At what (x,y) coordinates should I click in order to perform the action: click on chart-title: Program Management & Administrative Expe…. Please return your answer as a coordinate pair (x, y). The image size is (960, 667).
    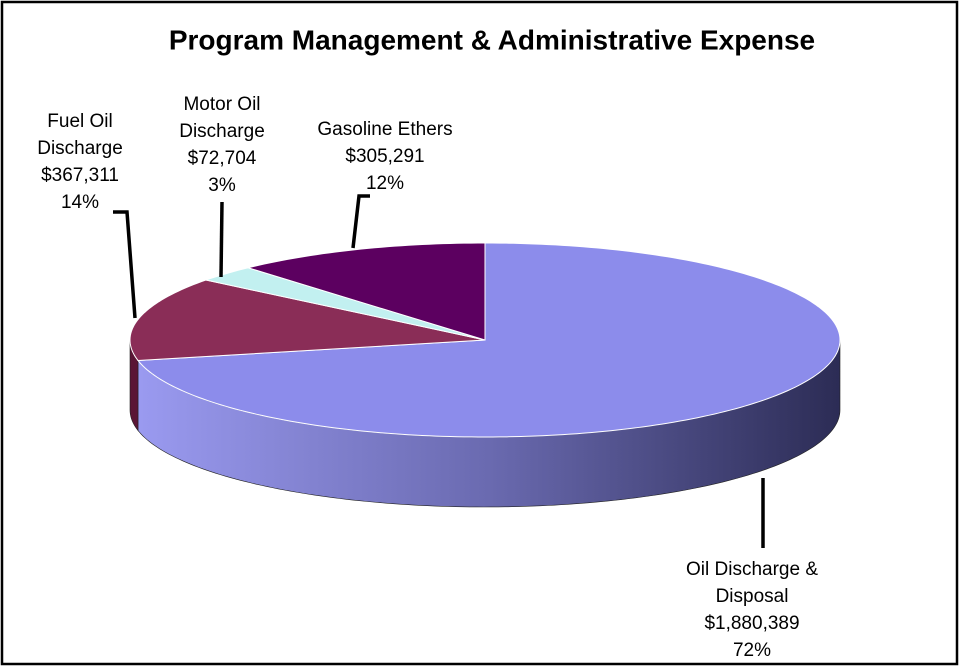
    Looking at the image, I should click on (492, 39).